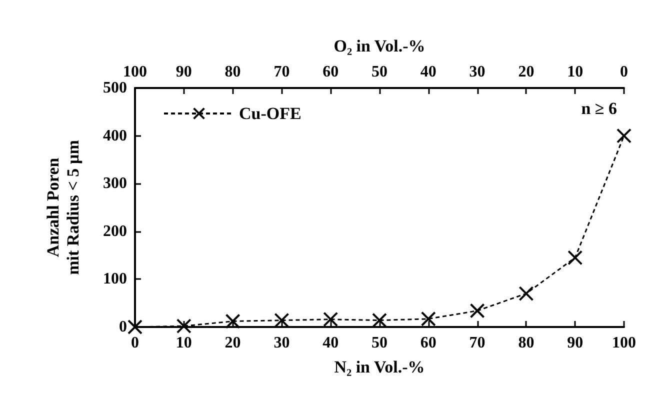 This screenshot has height=415, width=655. What do you see at coordinates (380, 46) in the screenshot?
I see `x2-axis-title: O₂ in Vol.-%` at bounding box center [380, 46].